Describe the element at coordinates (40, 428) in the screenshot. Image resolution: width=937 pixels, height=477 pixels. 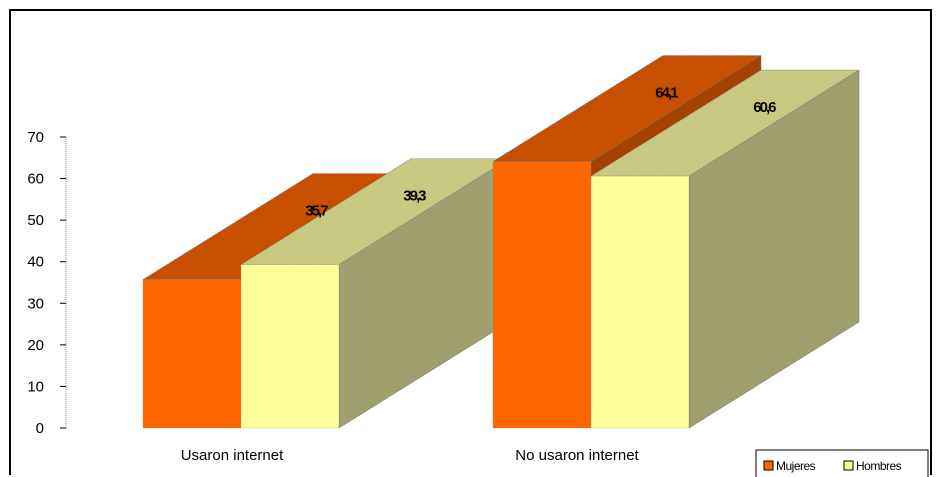
I see `y-tick-label: 0` at that location.